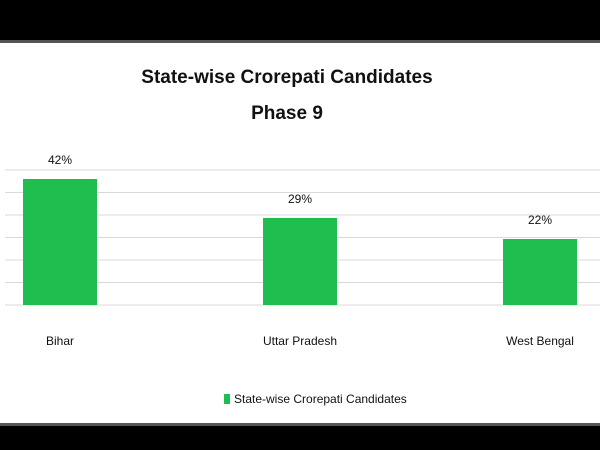  I want to click on bar-bihar, so click(60, 242).